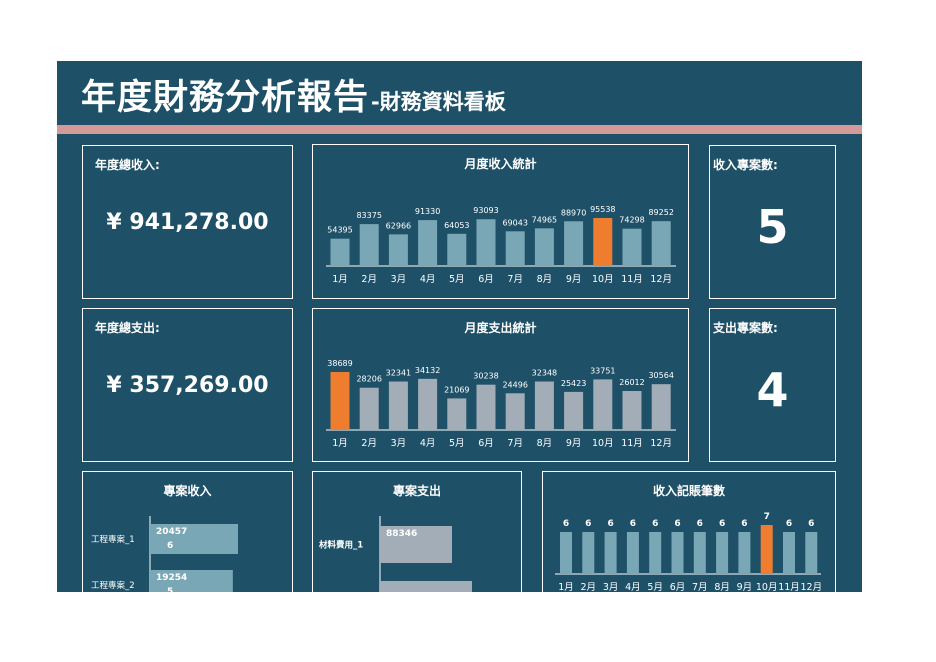 The width and height of the screenshot is (936, 662). Describe the element at coordinates (368, 215) in the screenshot. I see `data-label: 83375` at that location.